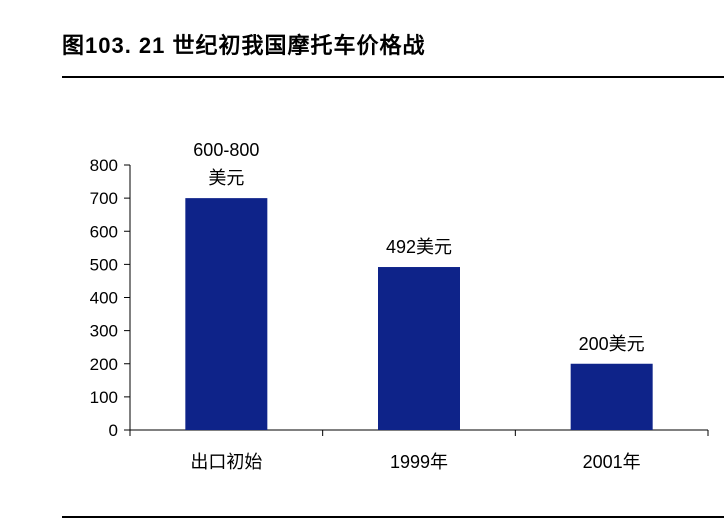 This screenshot has width=724, height=522. I want to click on y-tick-label: 100, so click(104, 397).